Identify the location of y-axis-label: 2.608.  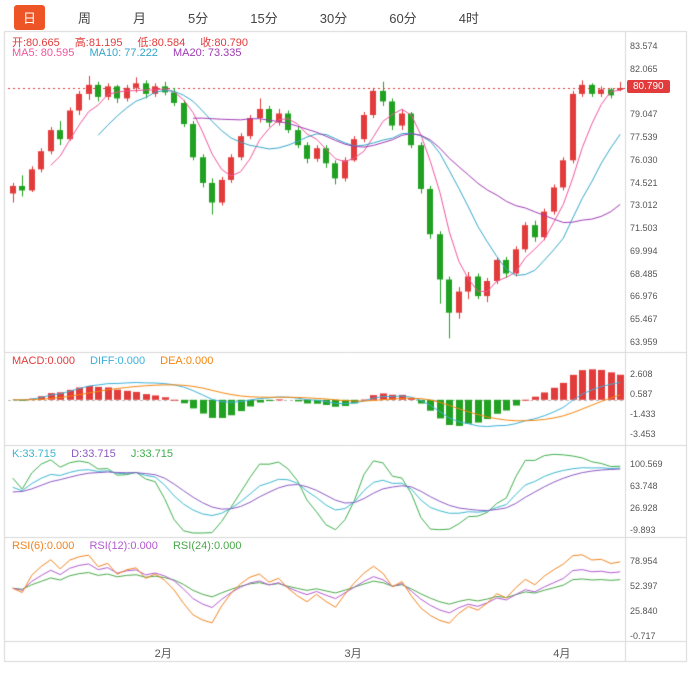
(641, 374).